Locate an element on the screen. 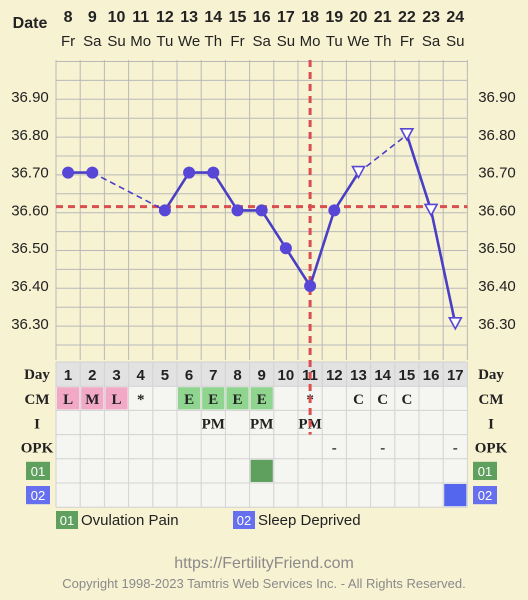 The image size is (528, 600). day-row-bg is located at coordinates (262, 374).